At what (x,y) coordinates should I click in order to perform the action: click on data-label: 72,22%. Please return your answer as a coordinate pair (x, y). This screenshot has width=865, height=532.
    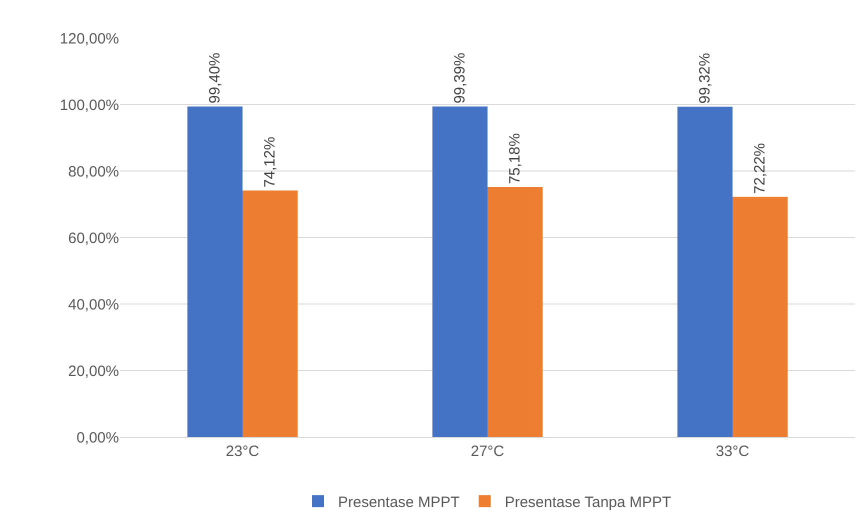
    Looking at the image, I should click on (760, 168).